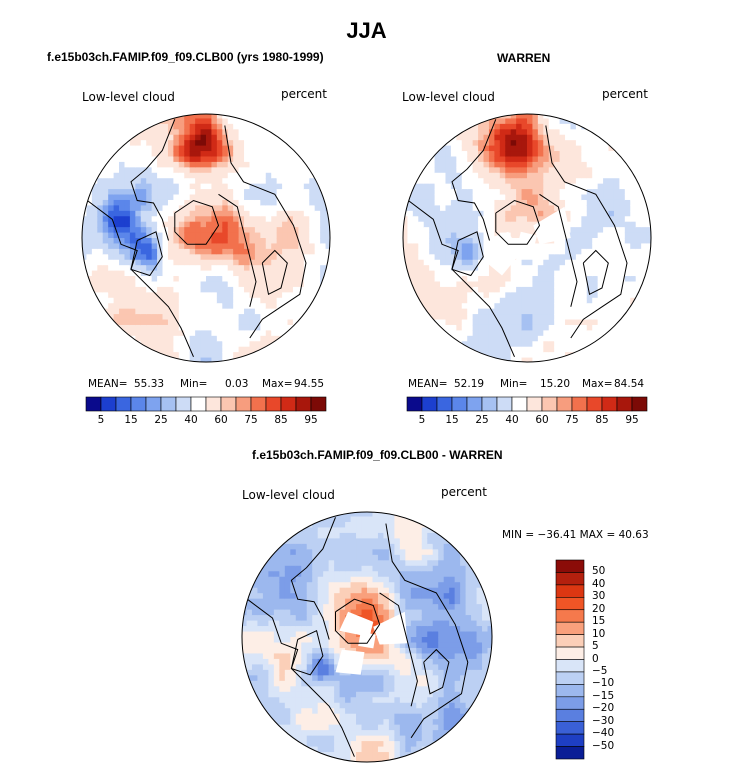 Image resolution: width=733 pixels, height=767 pixels. I want to click on panel1-min-label: Min=, so click(194, 384).